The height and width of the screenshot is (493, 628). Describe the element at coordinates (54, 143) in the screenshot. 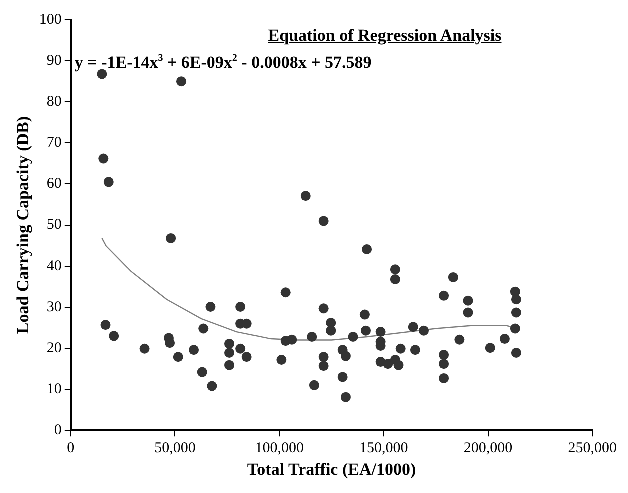

I see `y-tick-label: 70` at that location.